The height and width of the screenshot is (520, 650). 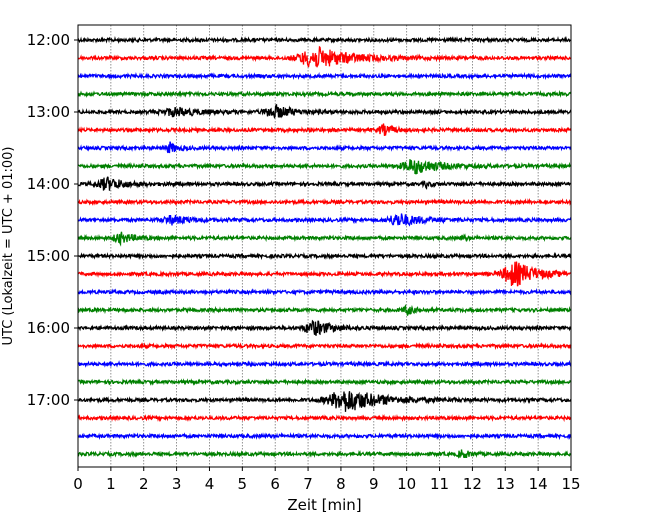 I want to click on x-tick-label: 4, so click(x=210, y=484).